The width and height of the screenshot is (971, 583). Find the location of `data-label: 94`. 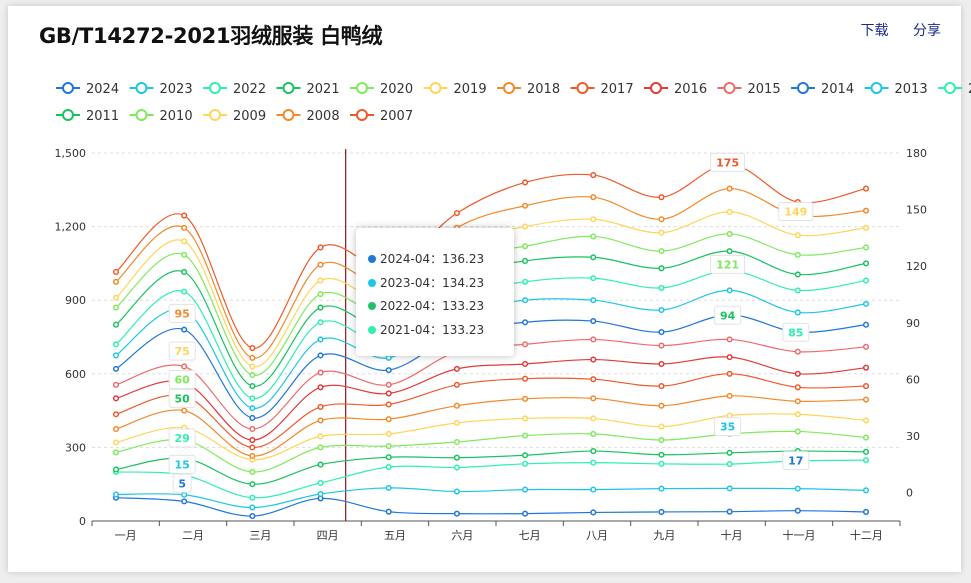

data-label: 94 is located at coordinates (728, 315).